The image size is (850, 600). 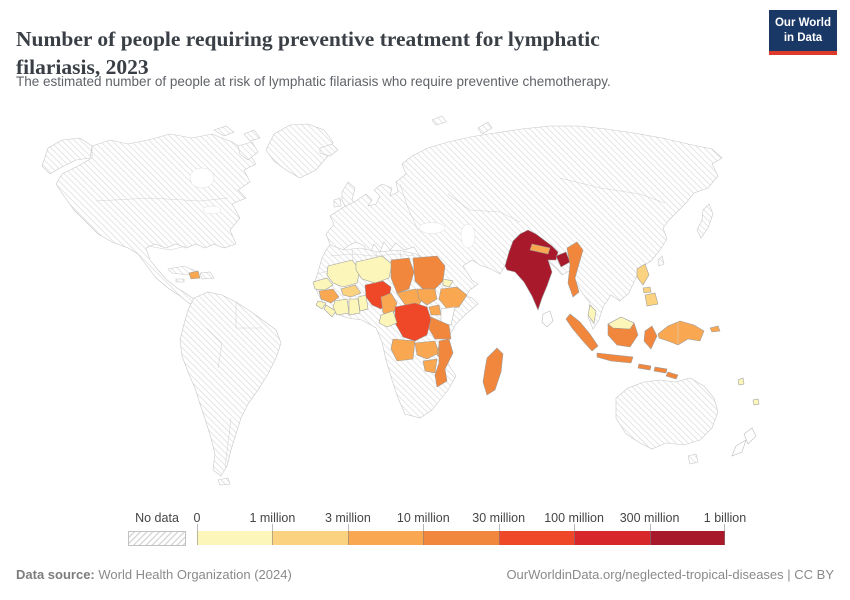 I want to click on country-malaysia-peninsula, so click(x=592, y=314).